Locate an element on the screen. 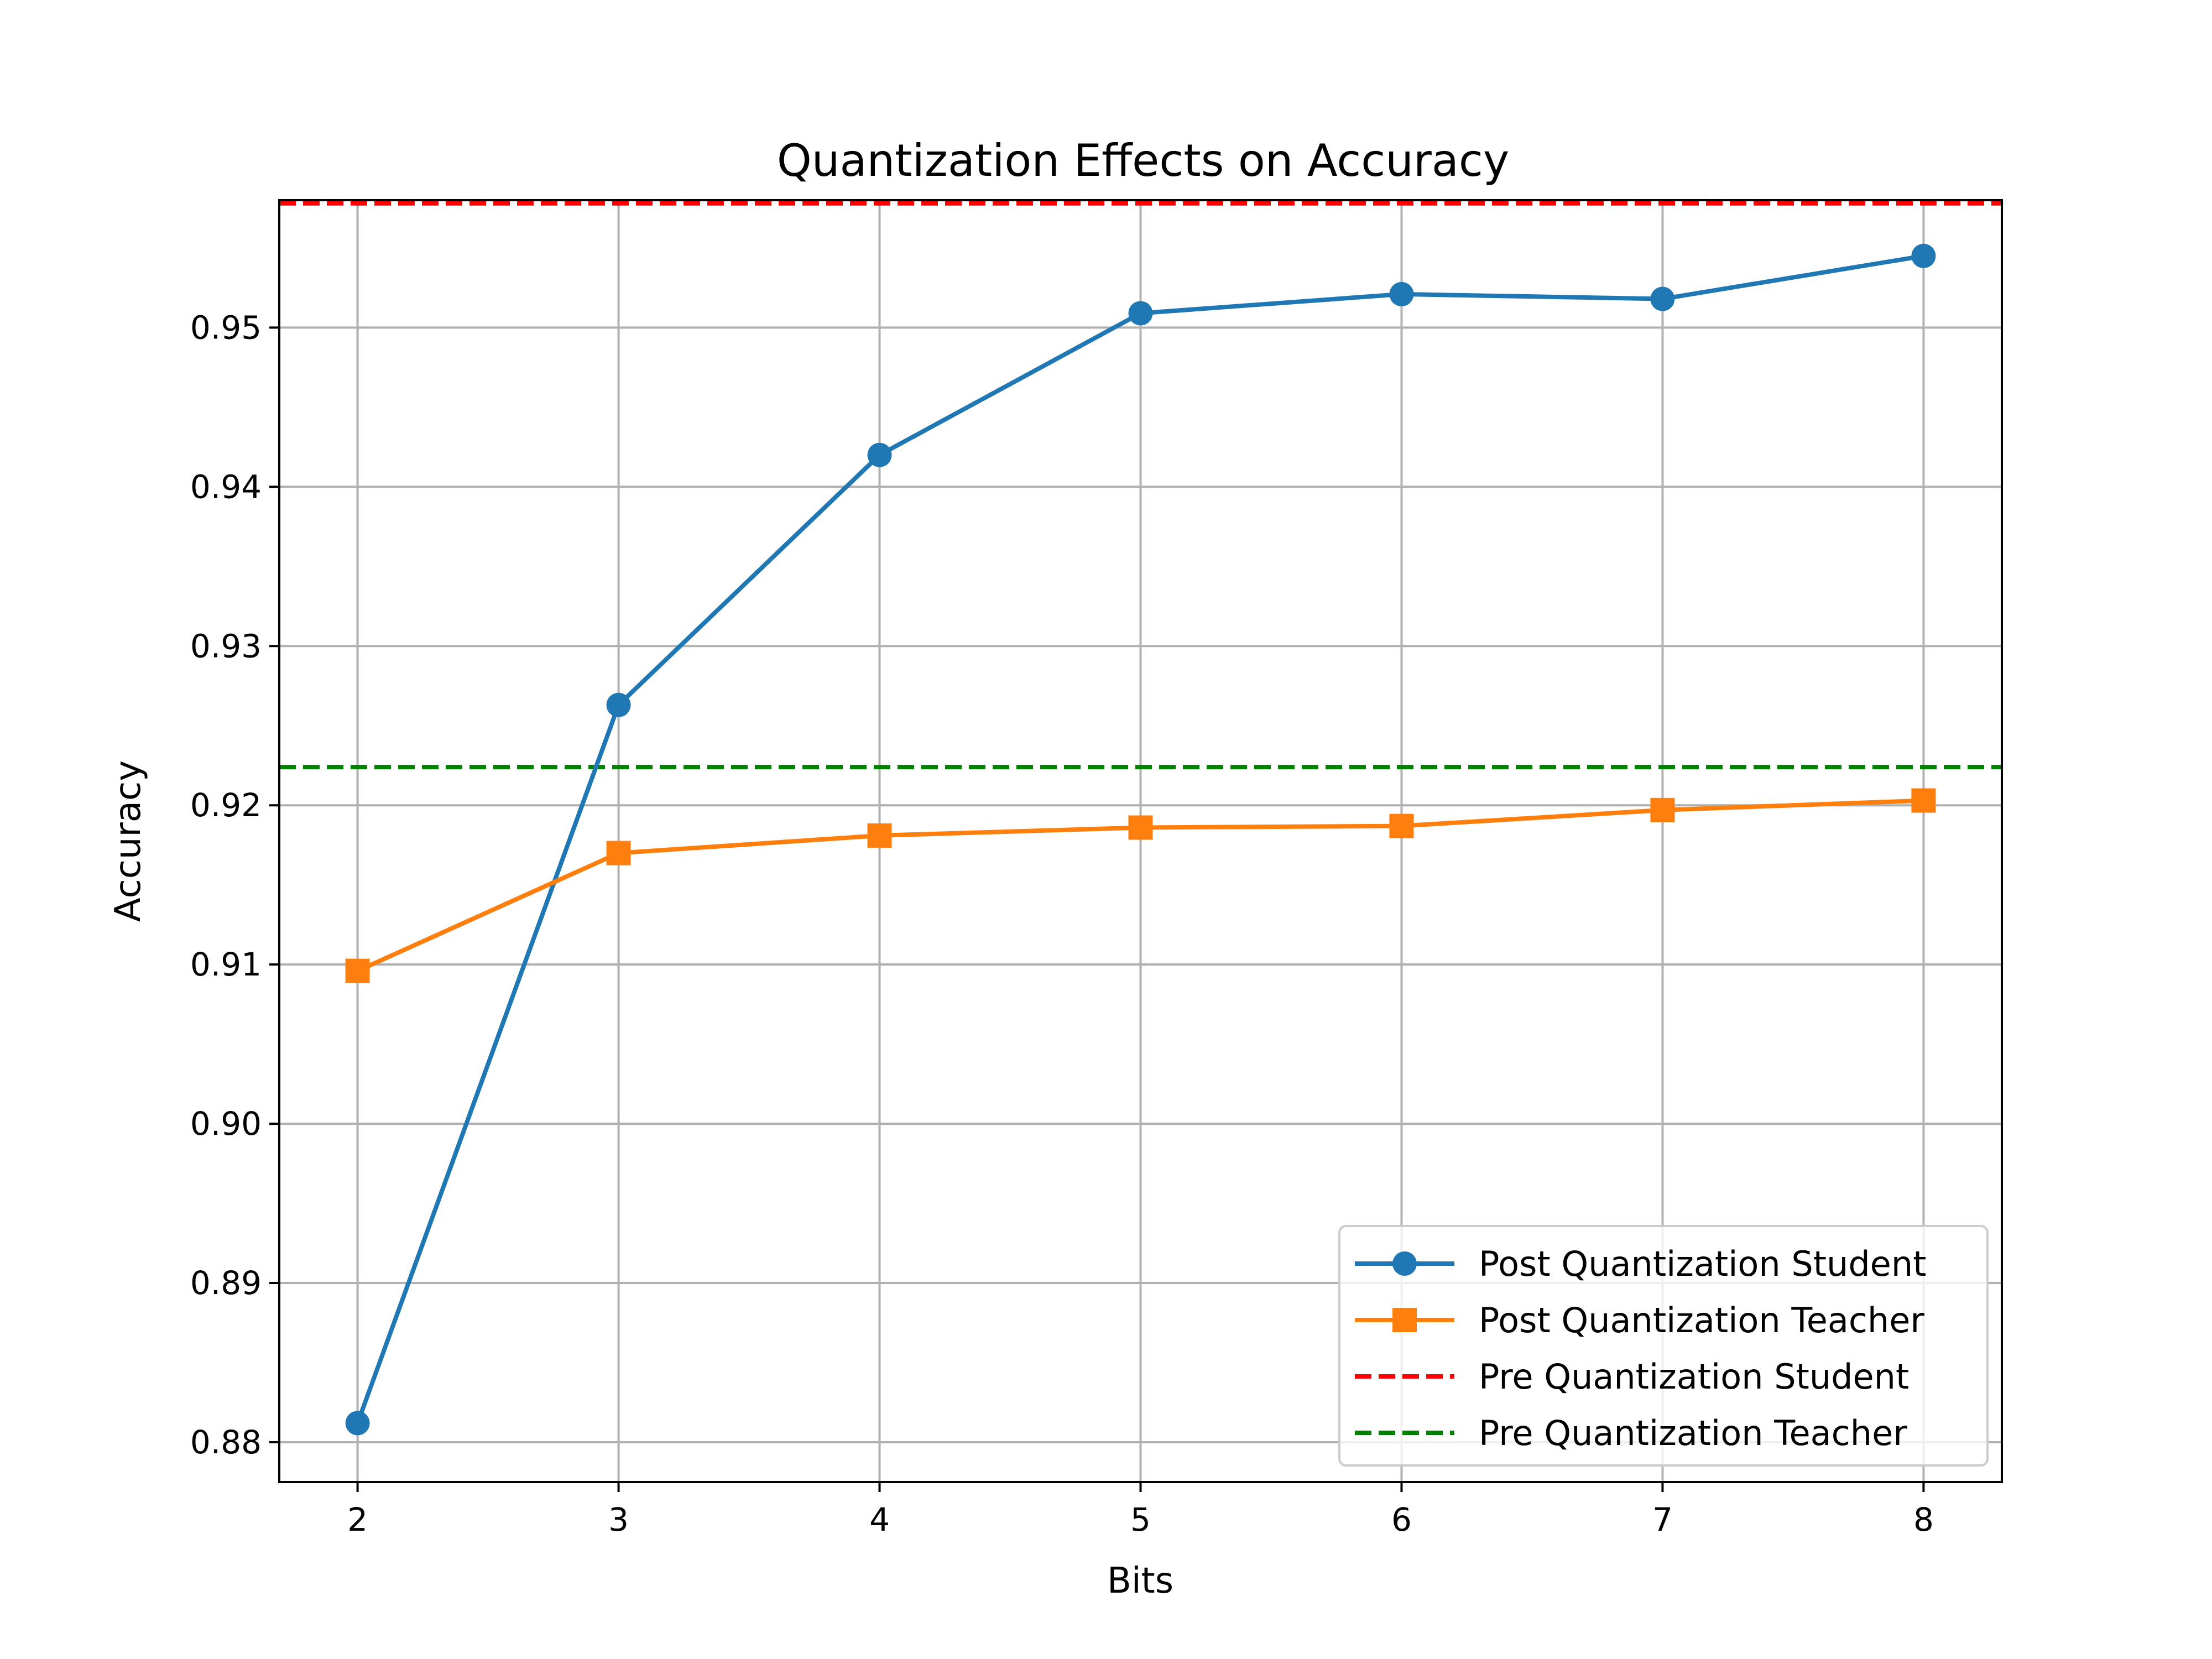 This screenshot has width=2212, height=1659. x-axis-label: Bits is located at coordinates (1140, 1581).